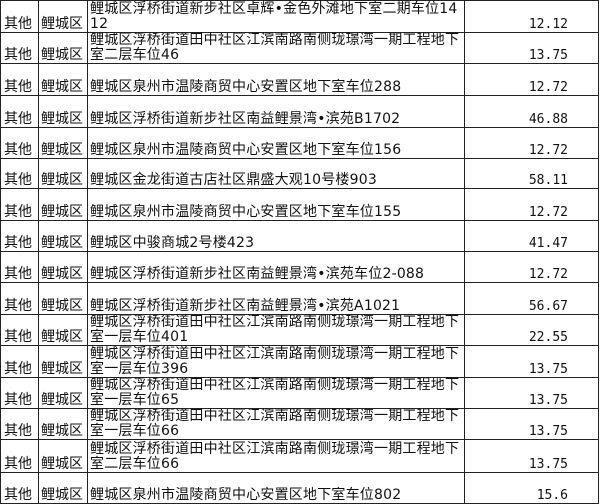  Describe the element at coordinates (276, 298) in the screenshot. I see `address-cell: 鲤城区浮桥街道新步社区南益鲤景湾•滨苑A1021` at that location.